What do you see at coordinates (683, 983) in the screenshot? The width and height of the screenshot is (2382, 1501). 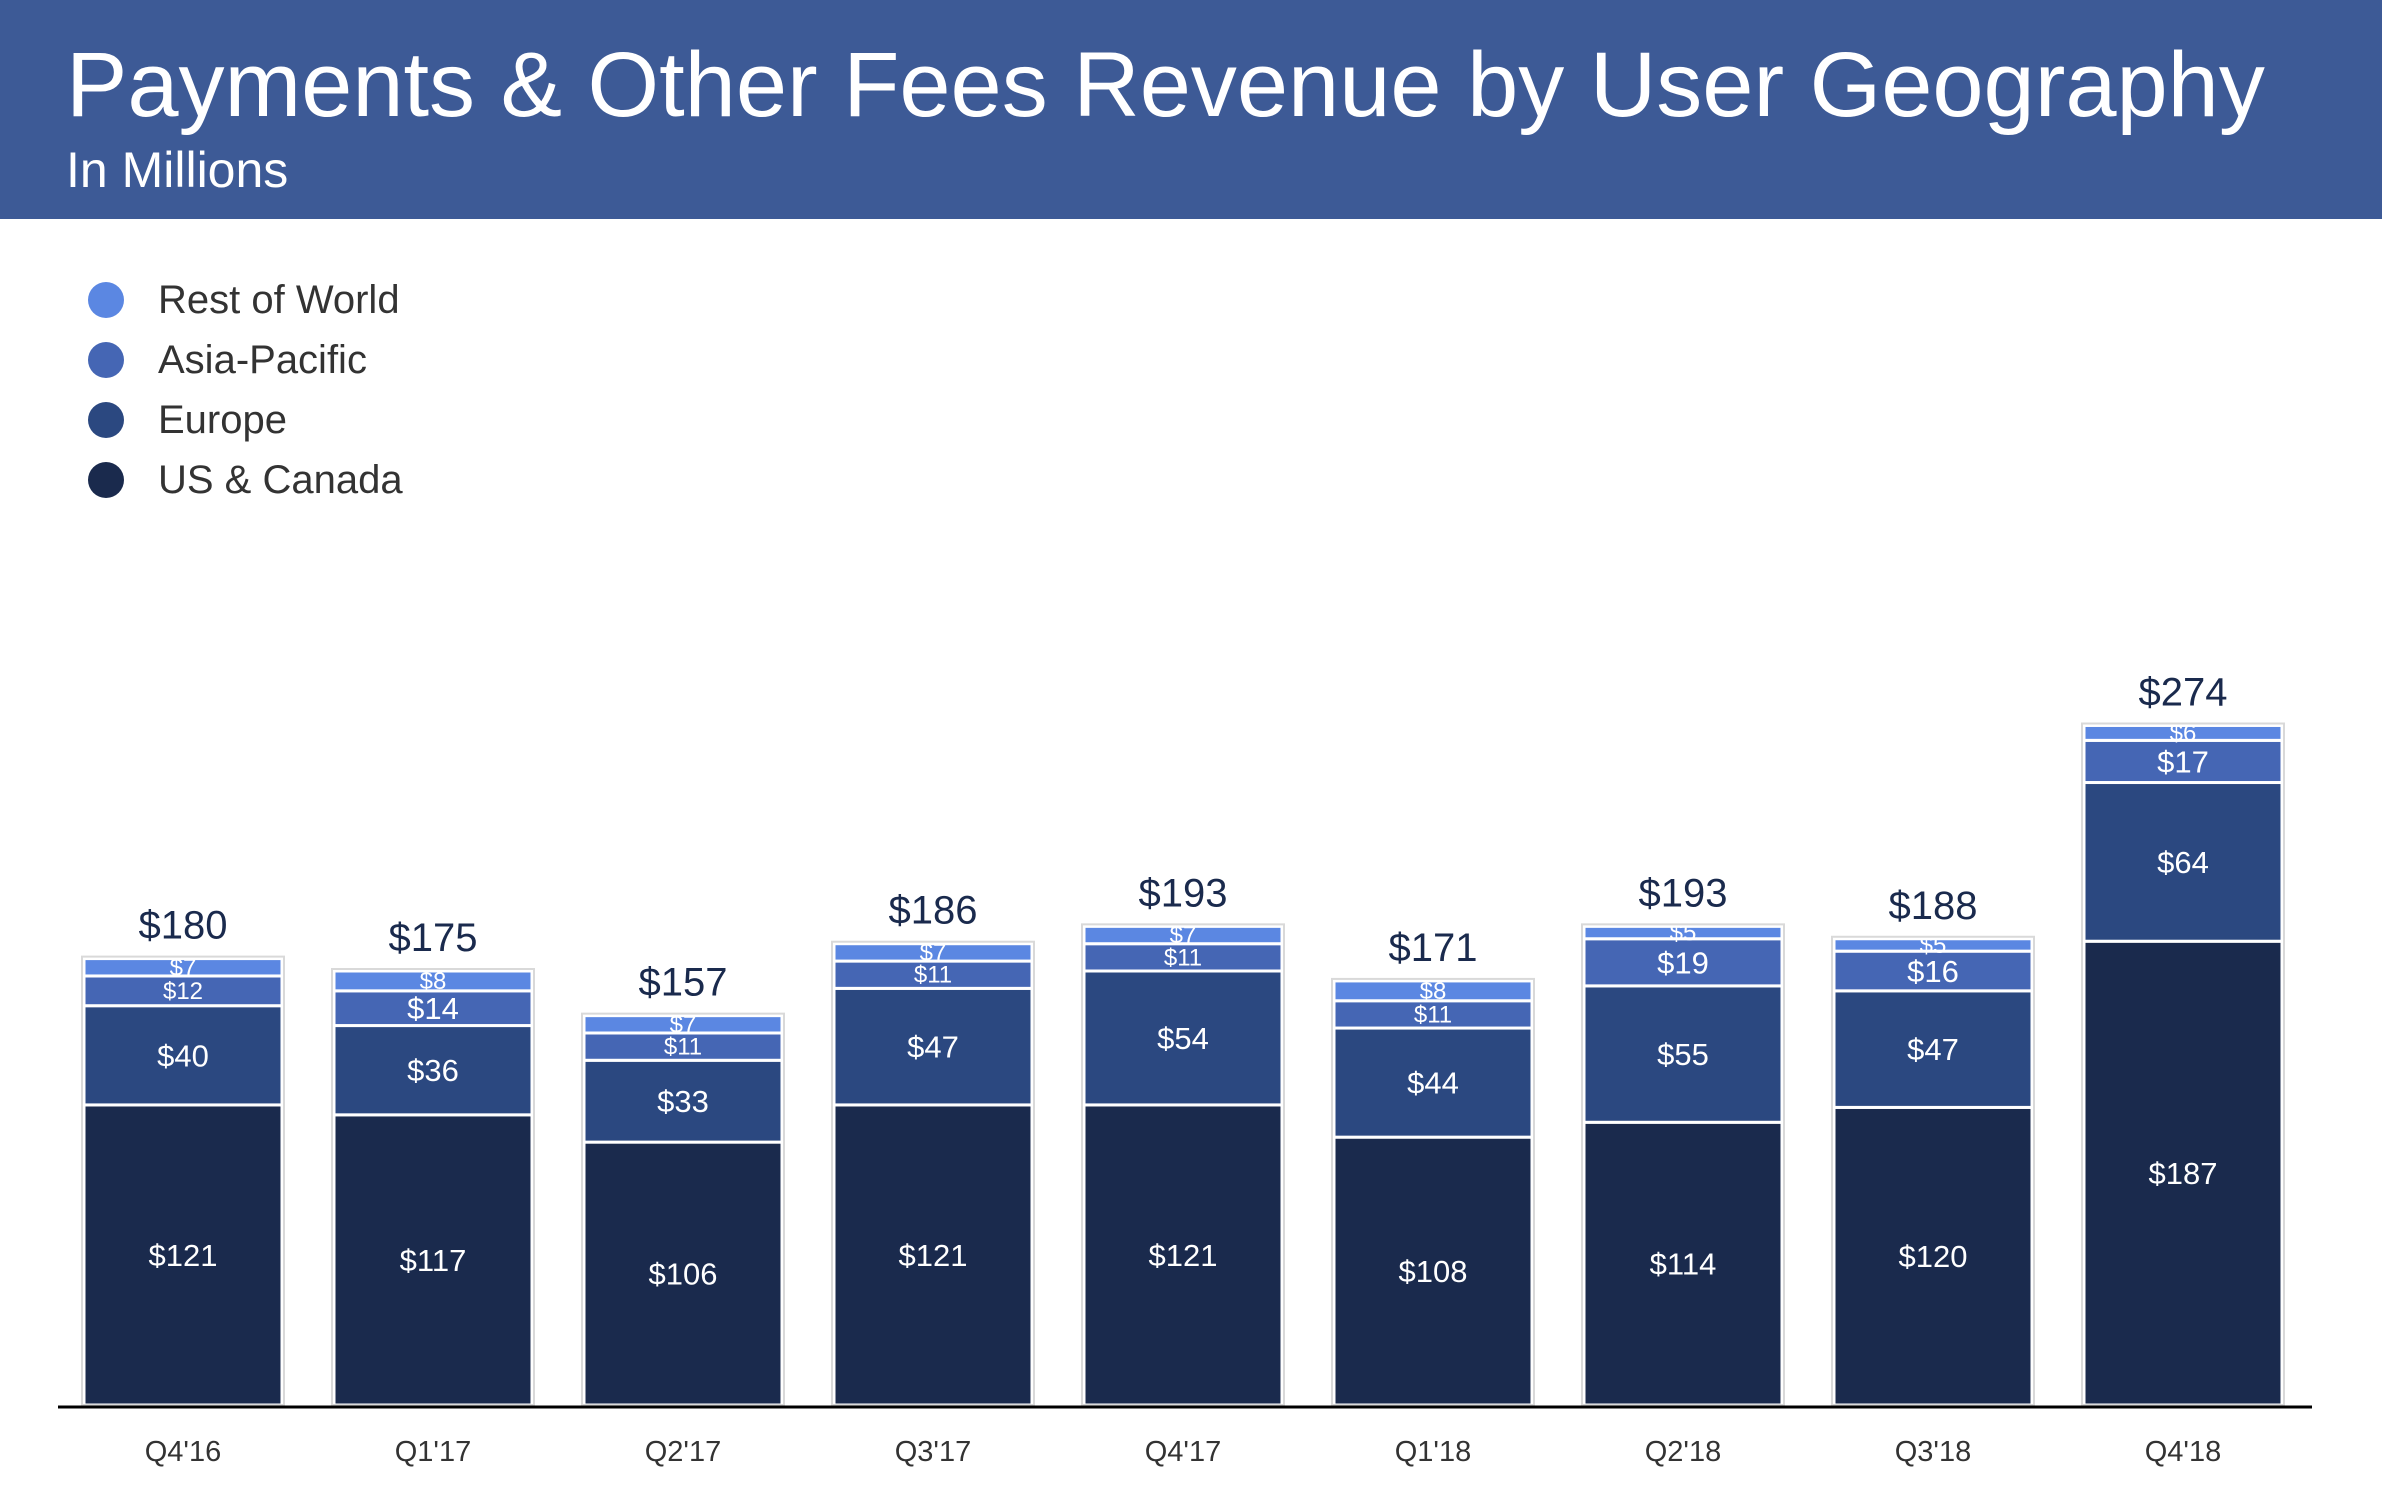 I see `bar-total-label: $157` at bounding box center [683, 983].